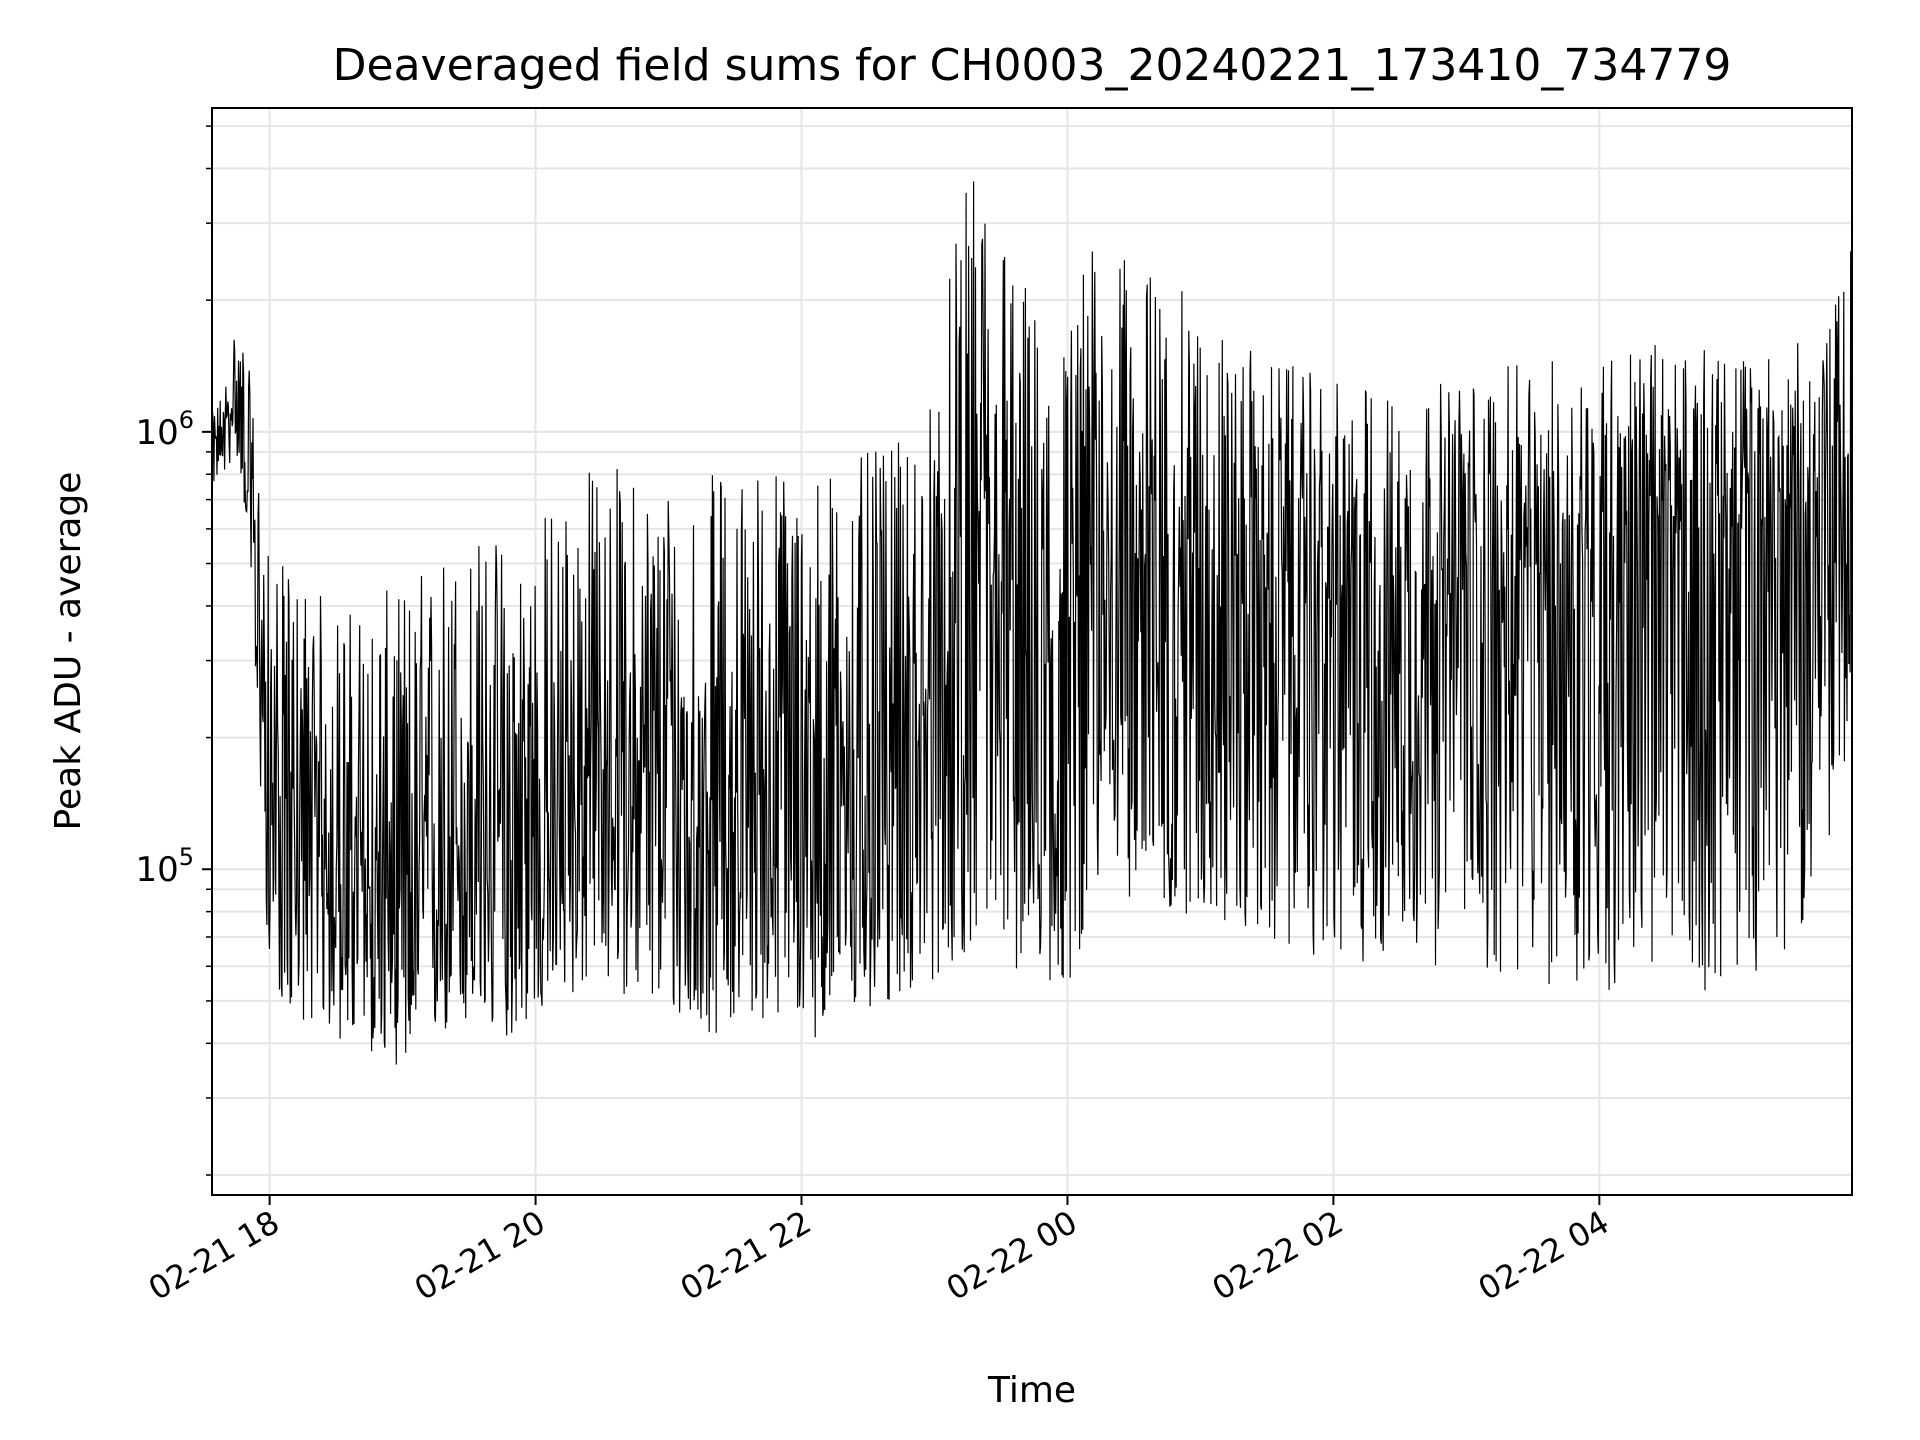 This screenshot has height=1440, width=1920. Describe the element at coordinates (480, 1255) in the screenshot. I see `x-tick-label: 02-21 20` at that location.